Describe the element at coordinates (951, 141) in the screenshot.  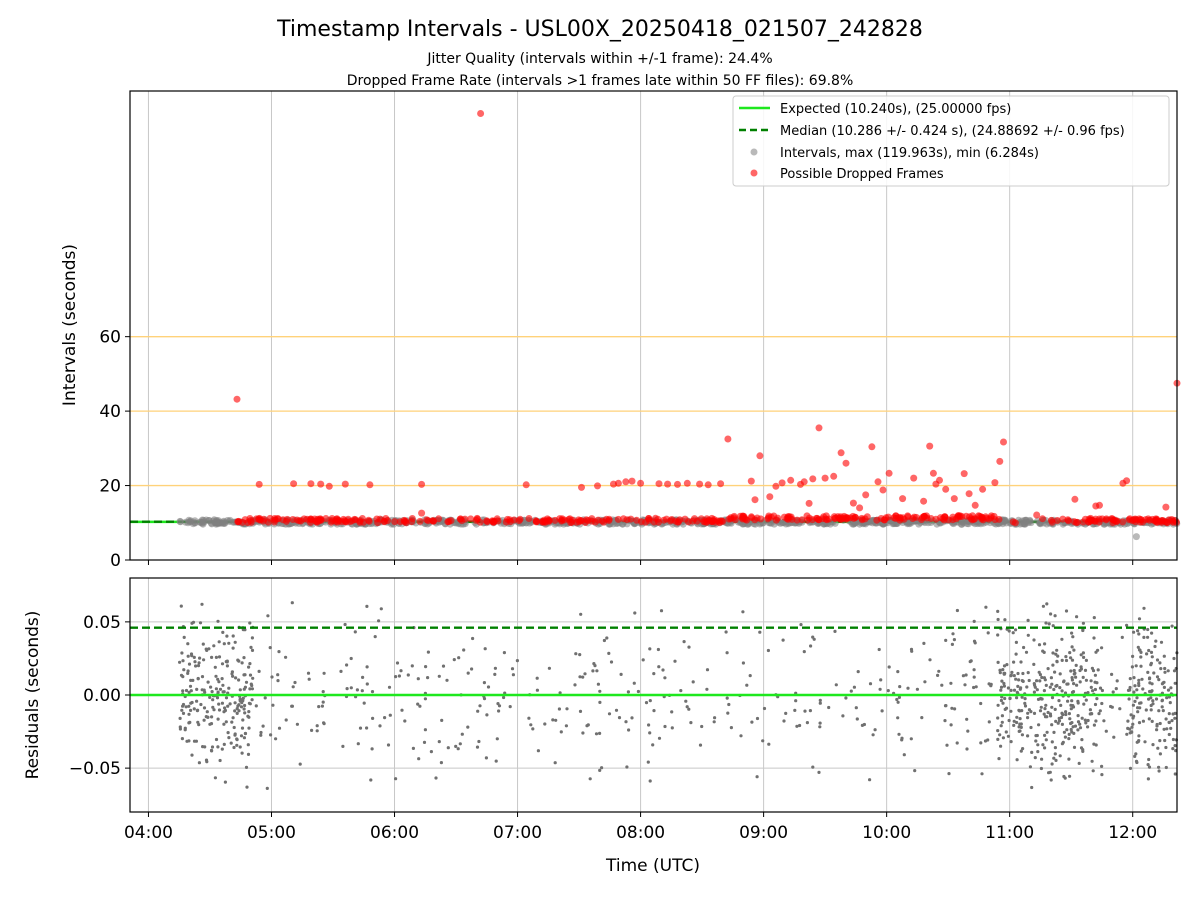
I see `legend-box` at that location.